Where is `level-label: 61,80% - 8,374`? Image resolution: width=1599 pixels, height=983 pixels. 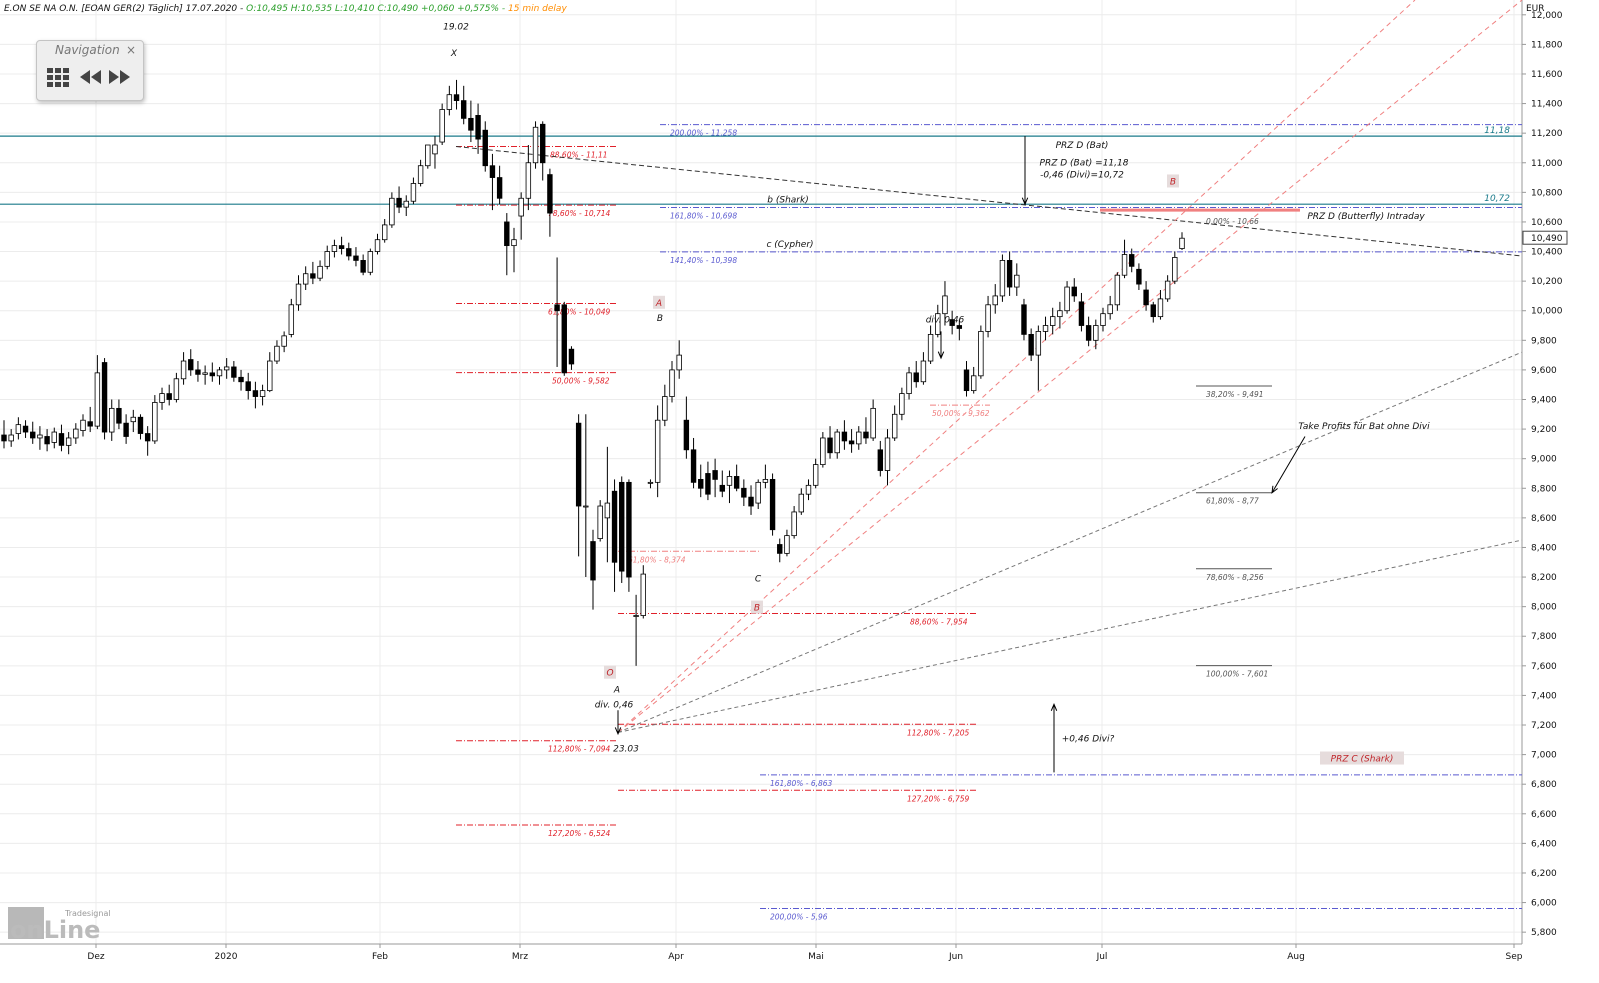
level-label: 61,80% - 8,374 is located at coordinates (657, 559).